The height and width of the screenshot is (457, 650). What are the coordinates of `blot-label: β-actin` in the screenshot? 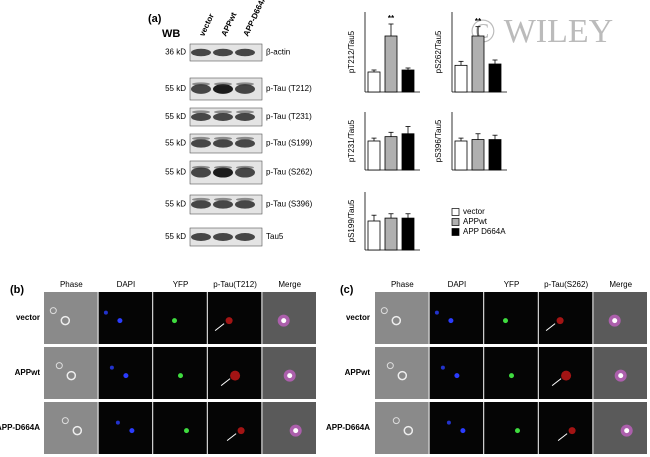 It's located at (278, 52).